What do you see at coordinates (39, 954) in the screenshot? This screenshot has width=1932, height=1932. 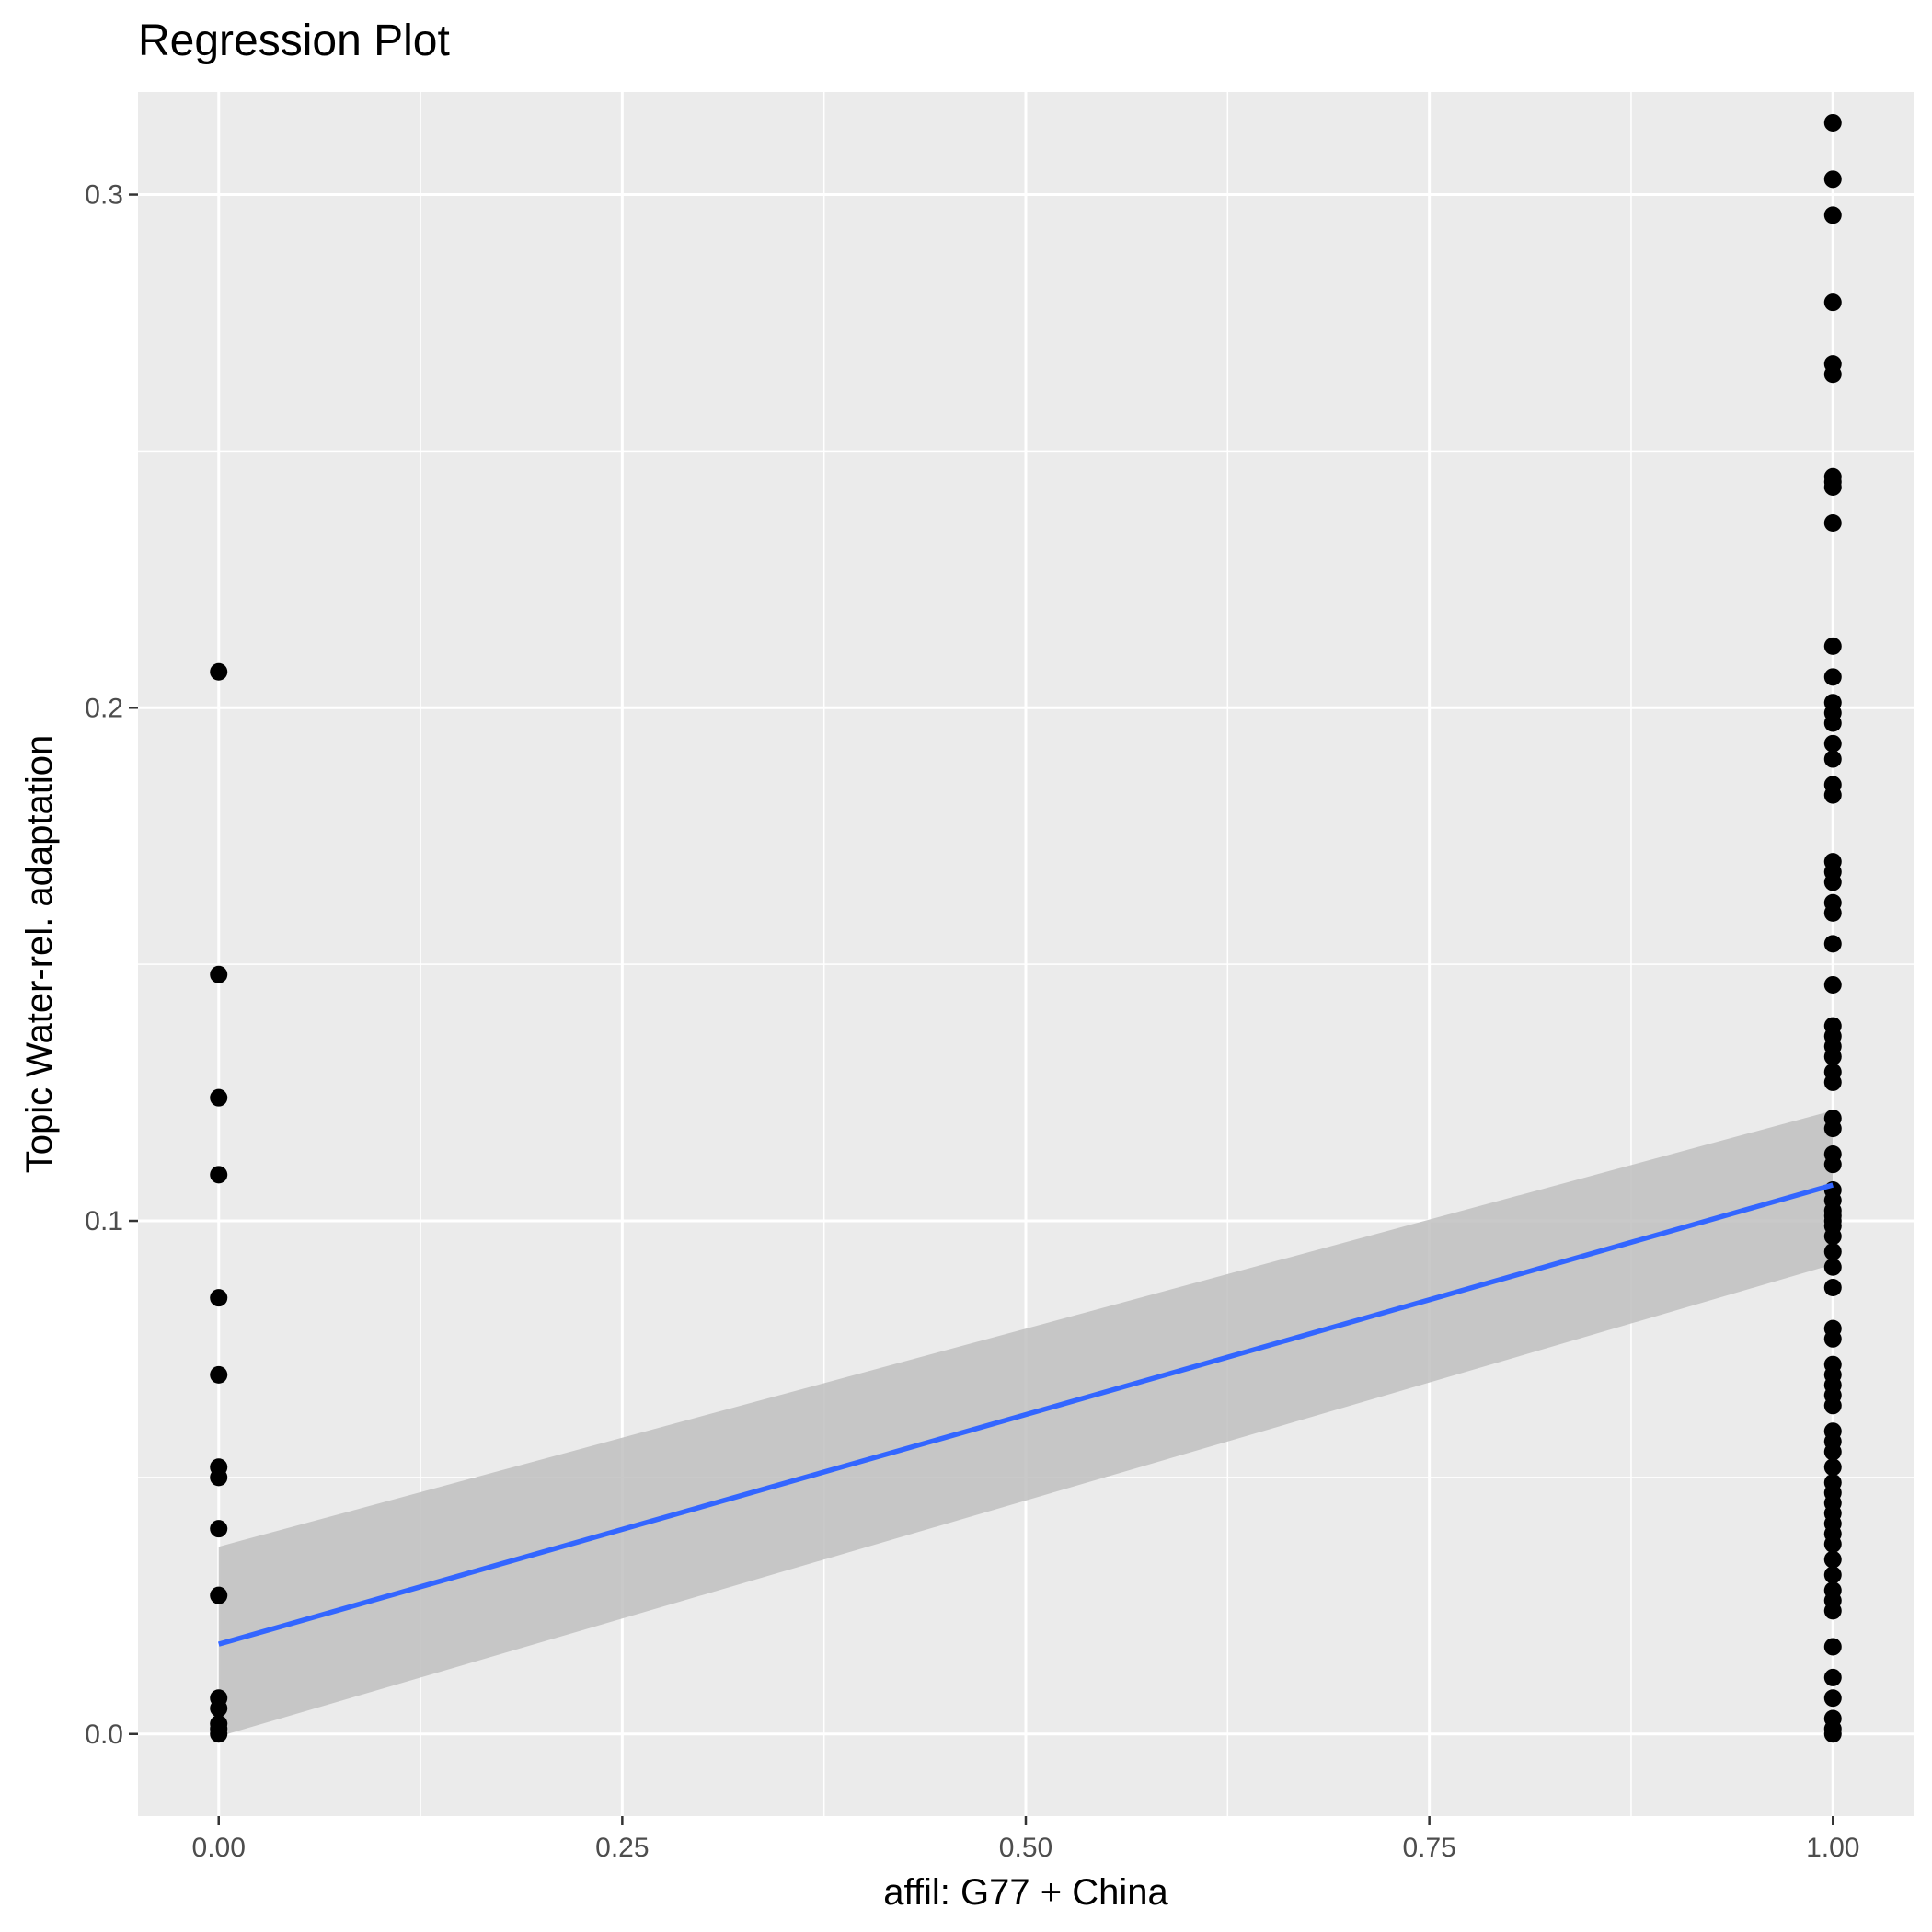 I see `y-axis-title: Topic Water-rel. adaptation` at bounding box center [39, 954].